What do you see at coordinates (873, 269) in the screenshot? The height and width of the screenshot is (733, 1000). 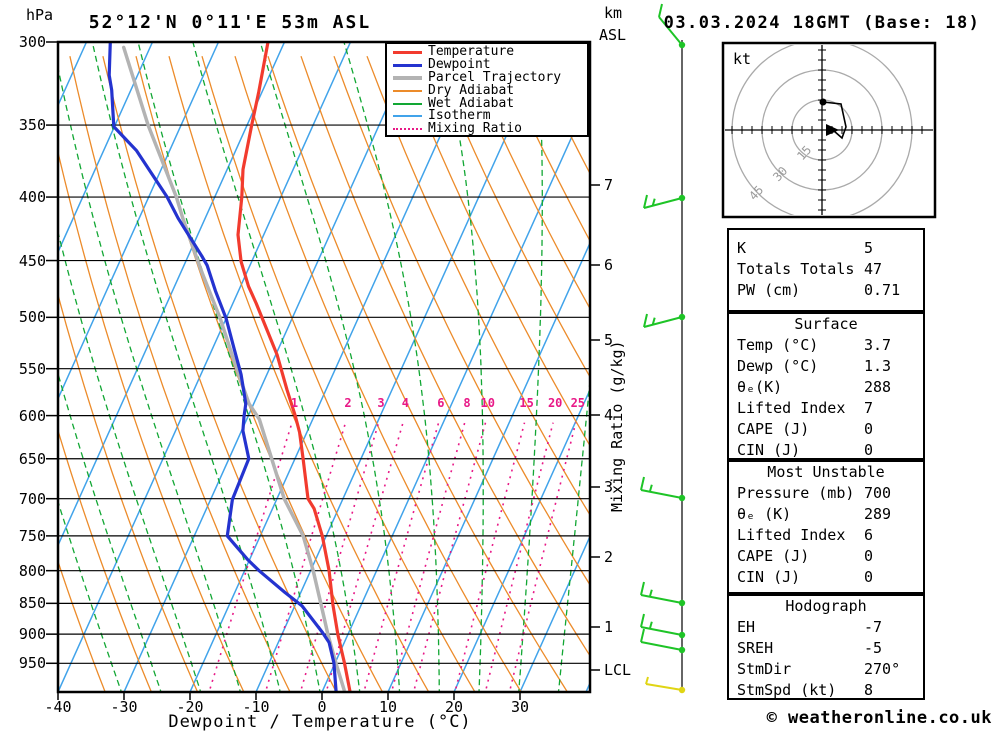 I see `panel-row-value: 47` at bounding box center [873, 269].